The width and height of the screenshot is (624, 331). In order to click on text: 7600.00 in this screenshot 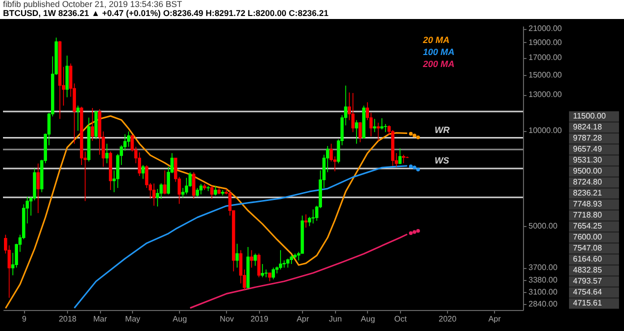, I will do `click(587, 237)`.